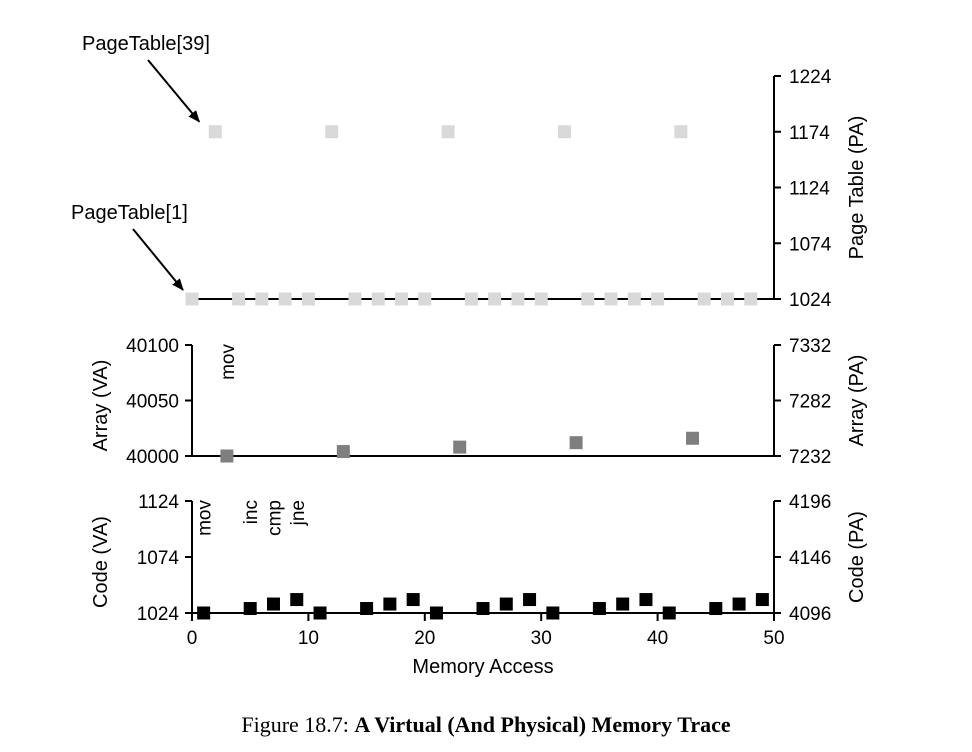 The image size is (972, 752). What do you see at coordinates (152, 402) in the screenshot?
I see `array-left-tick-label: 40050` at bounding box center [152, 402].